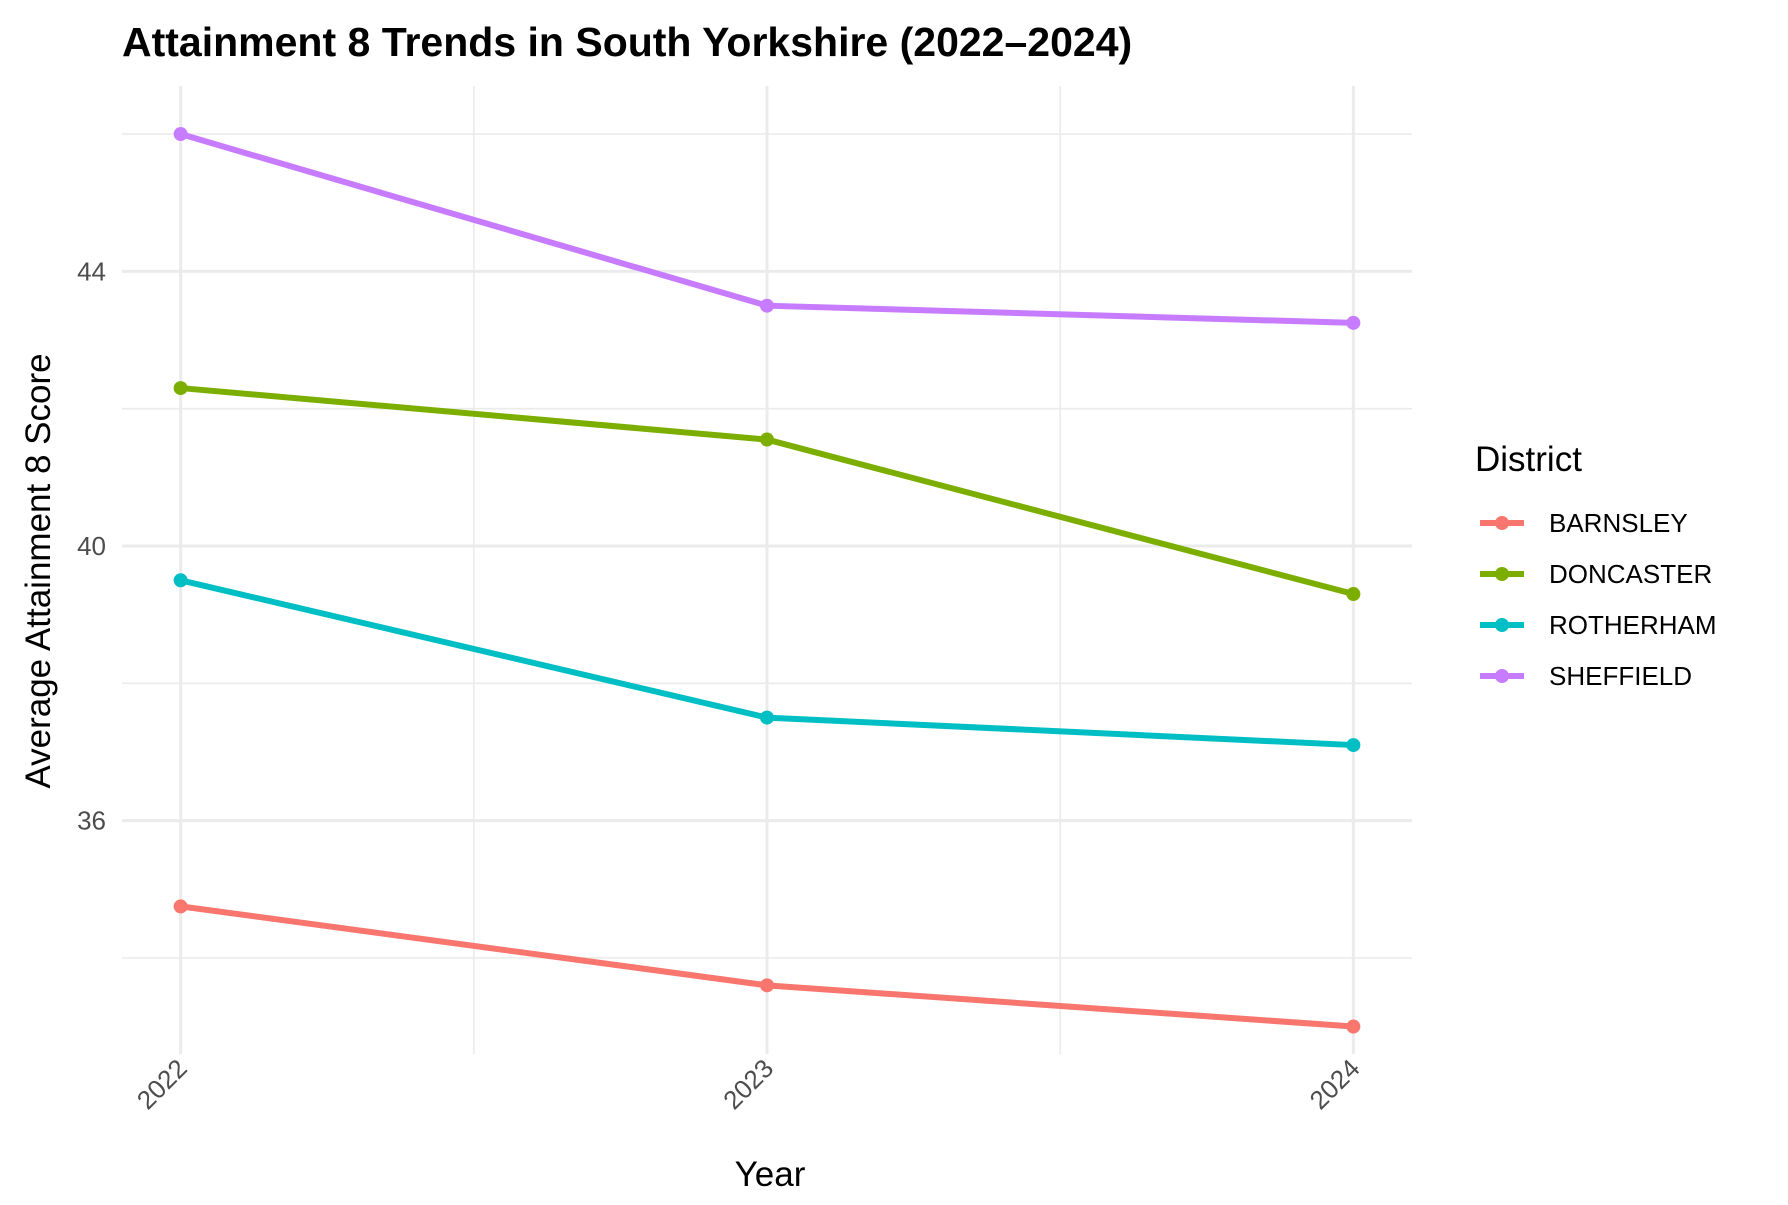  Describe the element at coordinates (767, 966) in the screenshot. I see `series-barnsley` at that location.